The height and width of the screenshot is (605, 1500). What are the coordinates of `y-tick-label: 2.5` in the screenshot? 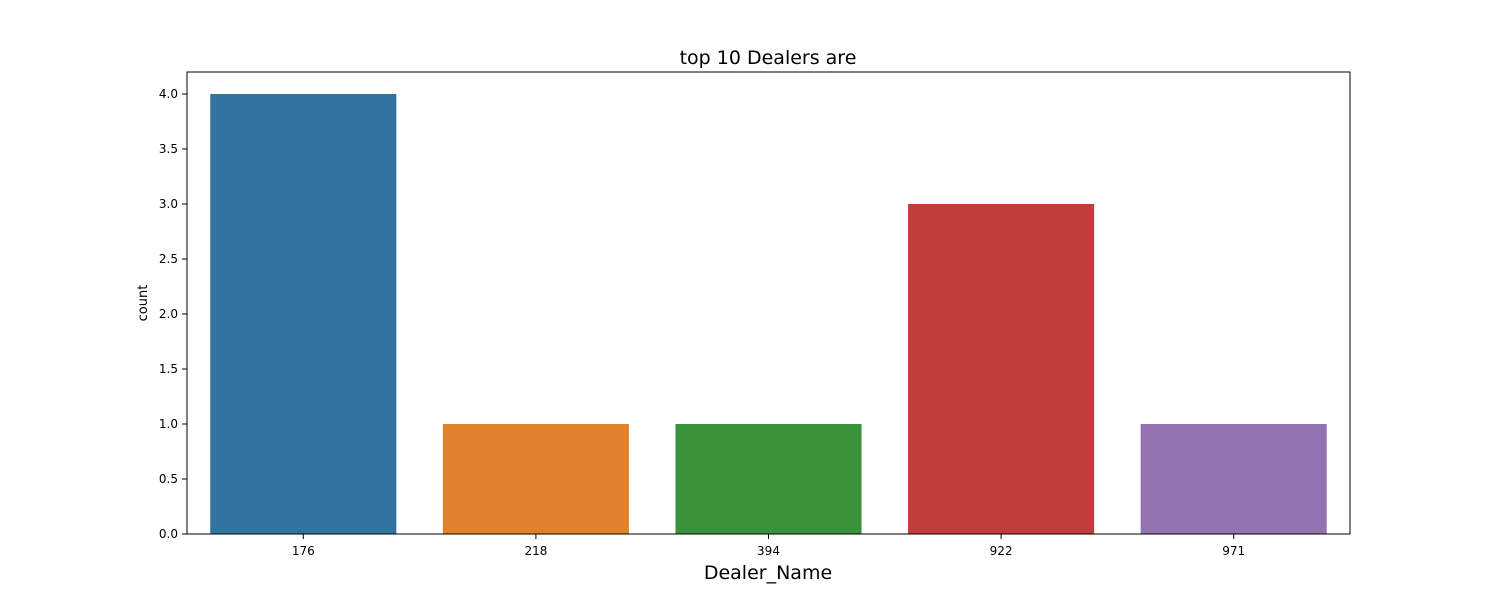 It's located at (168, 259).